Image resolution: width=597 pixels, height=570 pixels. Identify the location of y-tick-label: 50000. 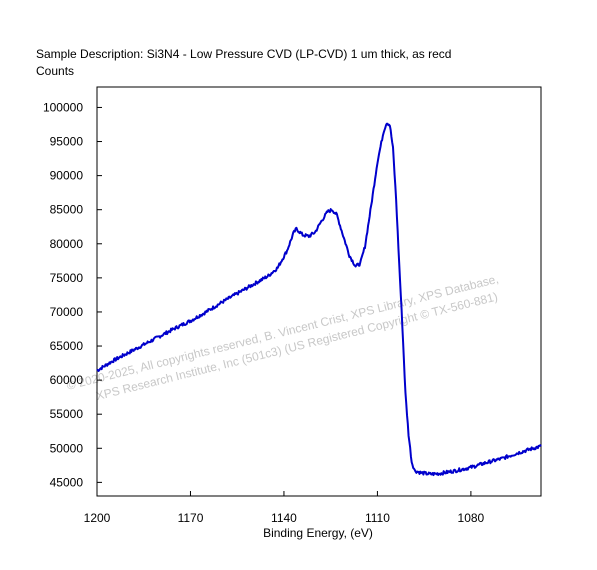
(67, 448).